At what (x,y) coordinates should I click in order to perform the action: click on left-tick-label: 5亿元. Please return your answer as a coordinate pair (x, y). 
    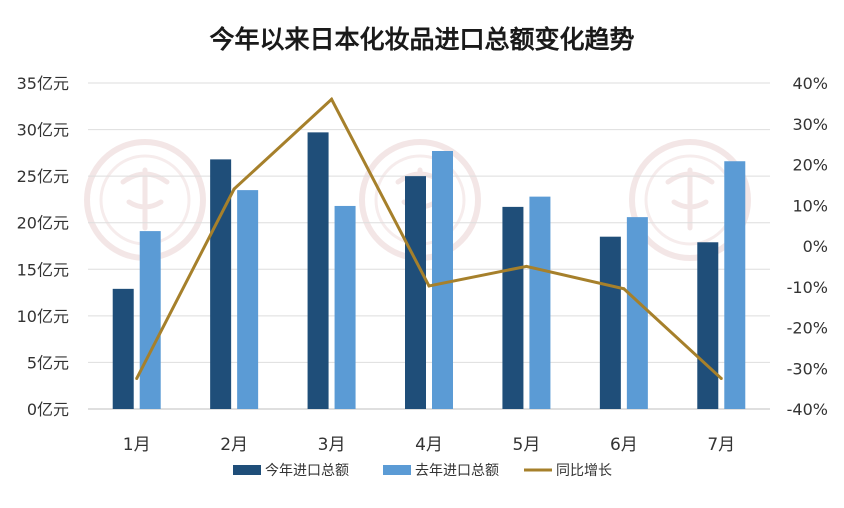
    Looking at the image, I should click on (48, 362).